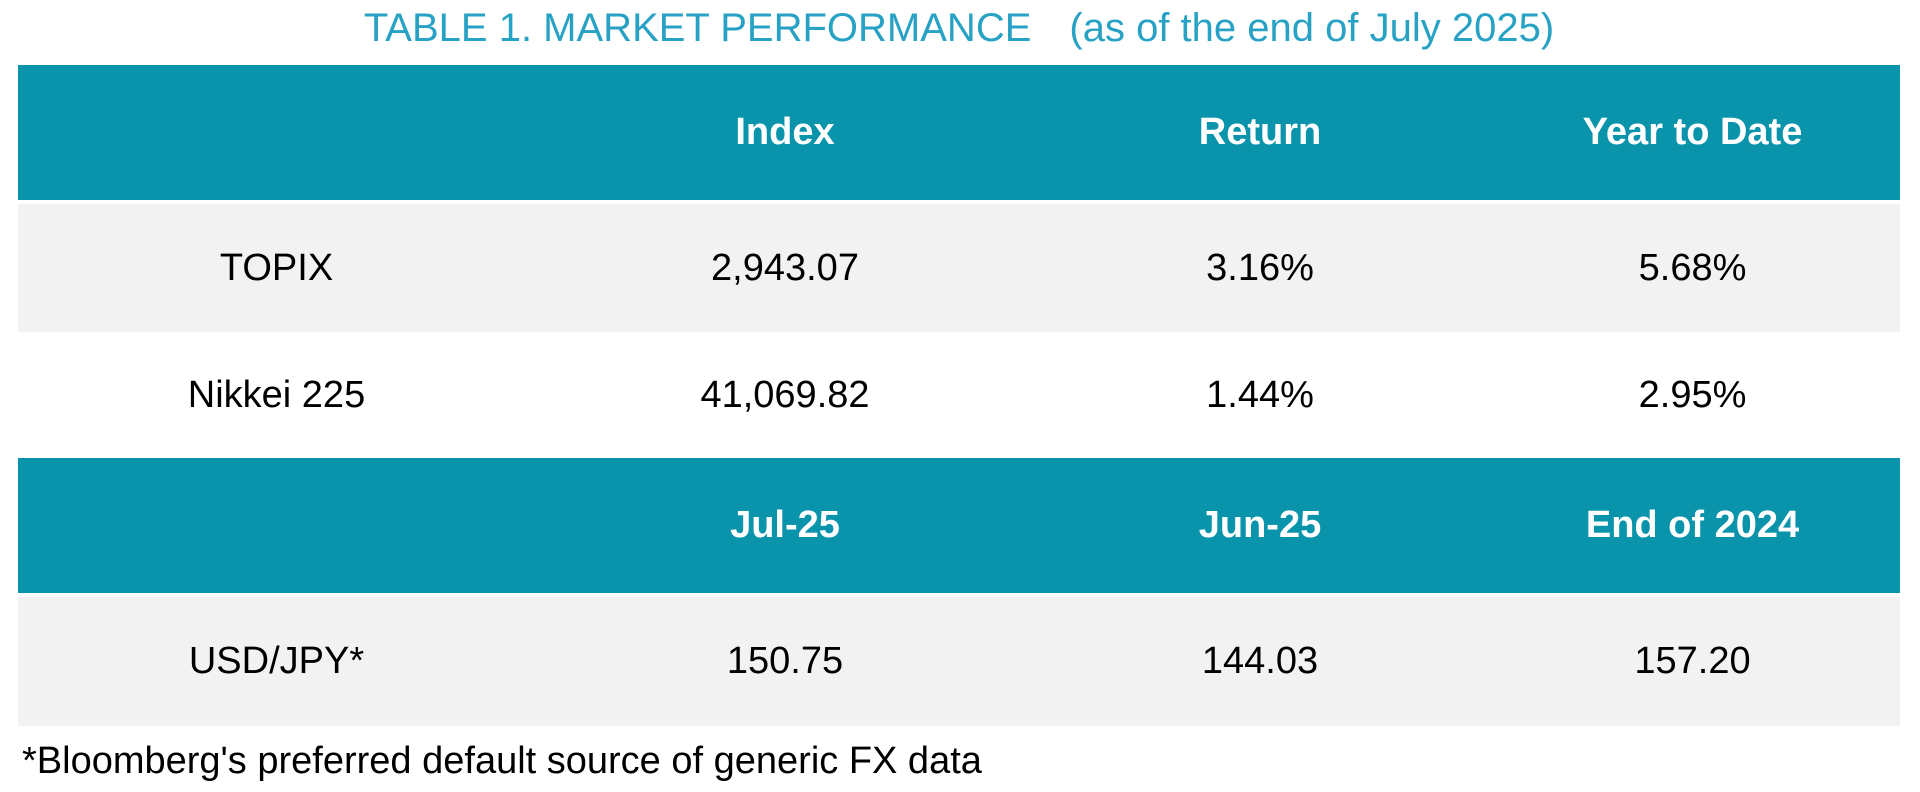  What do you see at coordinates (276, 132) in the screenshot?
I see `table1-header-blank-cell` at bounding box center [276, 132].